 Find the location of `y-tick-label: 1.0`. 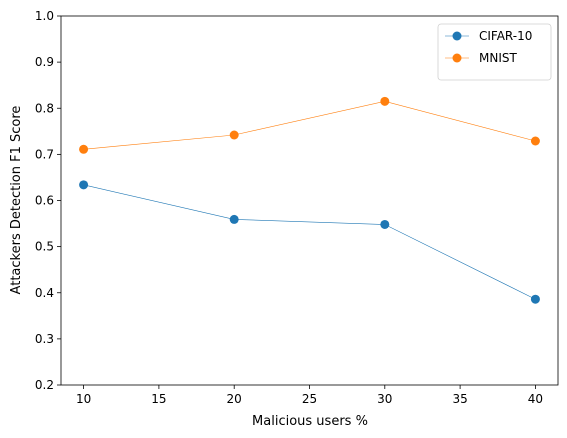

y-tick-label: 1.0 is located at coordinates (44, 16).